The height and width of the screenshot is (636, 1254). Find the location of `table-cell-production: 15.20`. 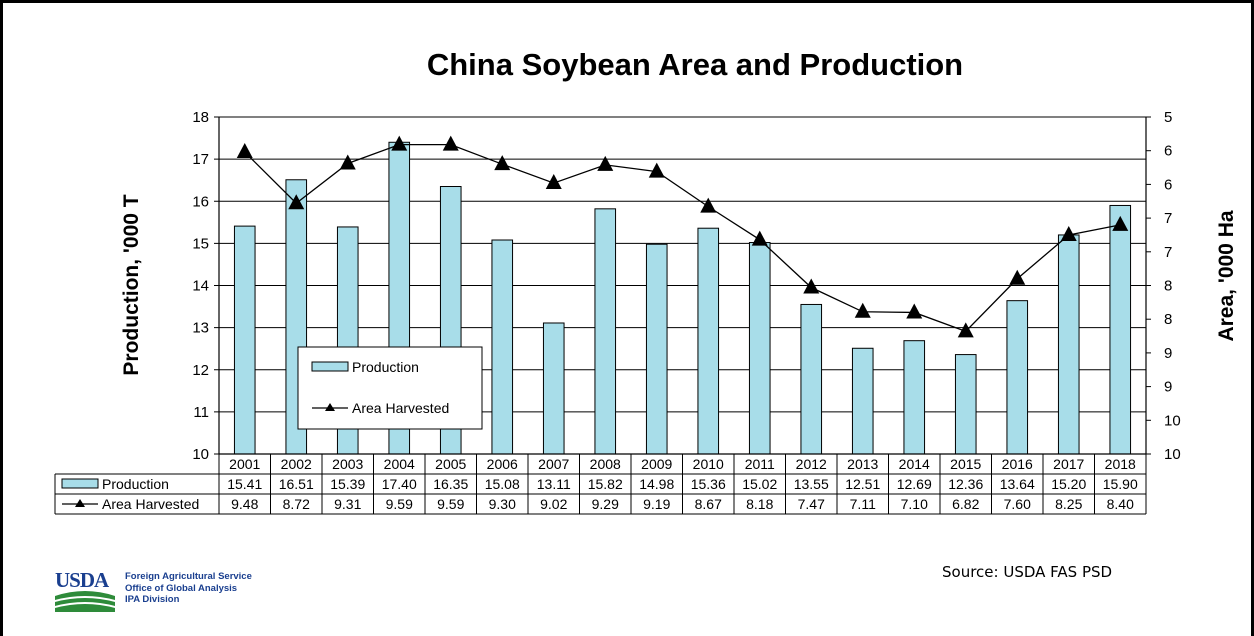

table-cell-production: 15.20 is located at coordinates (1068, 484).